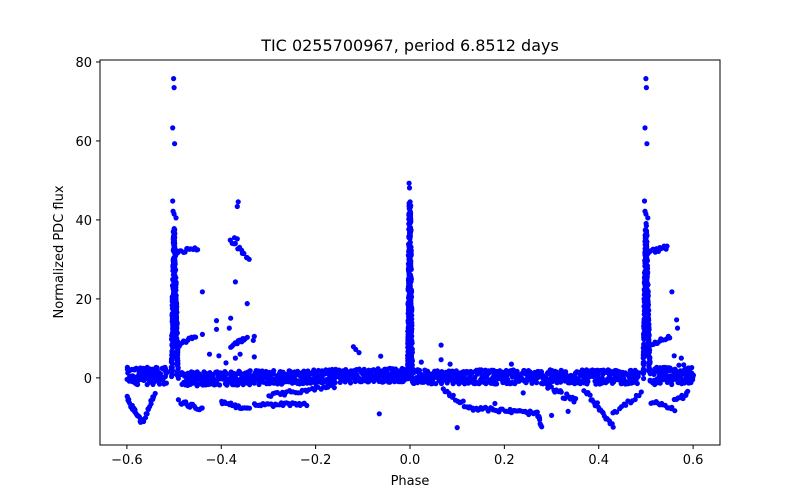 The width and height of the screenshot is (800, 500). Describe the element at coordinates (83, 142) in the screenshot. I see `y-tick-label: 60` at that location.